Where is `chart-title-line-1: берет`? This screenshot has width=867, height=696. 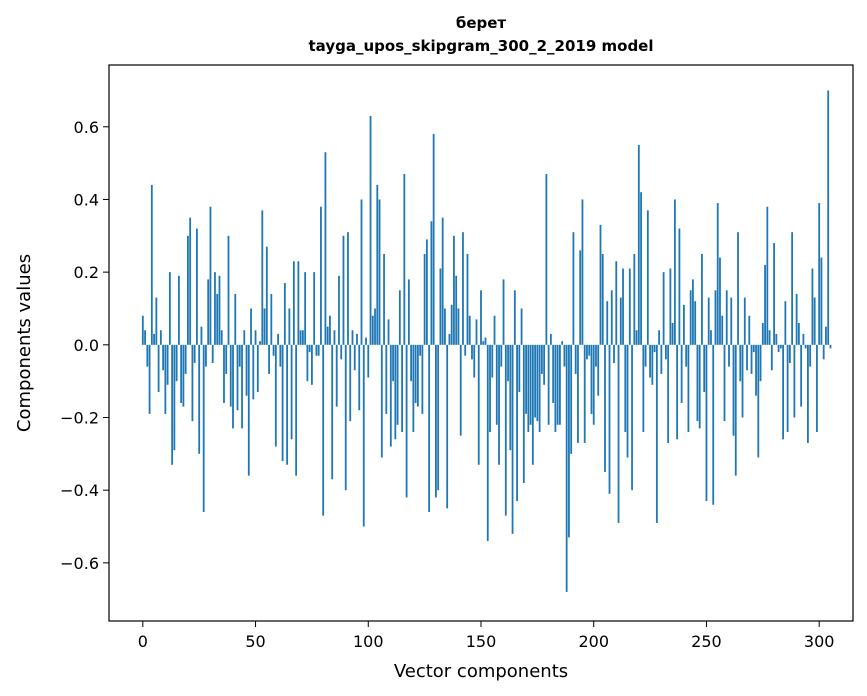
chart-title-line-1: берет is located at coordinates (481, 23).